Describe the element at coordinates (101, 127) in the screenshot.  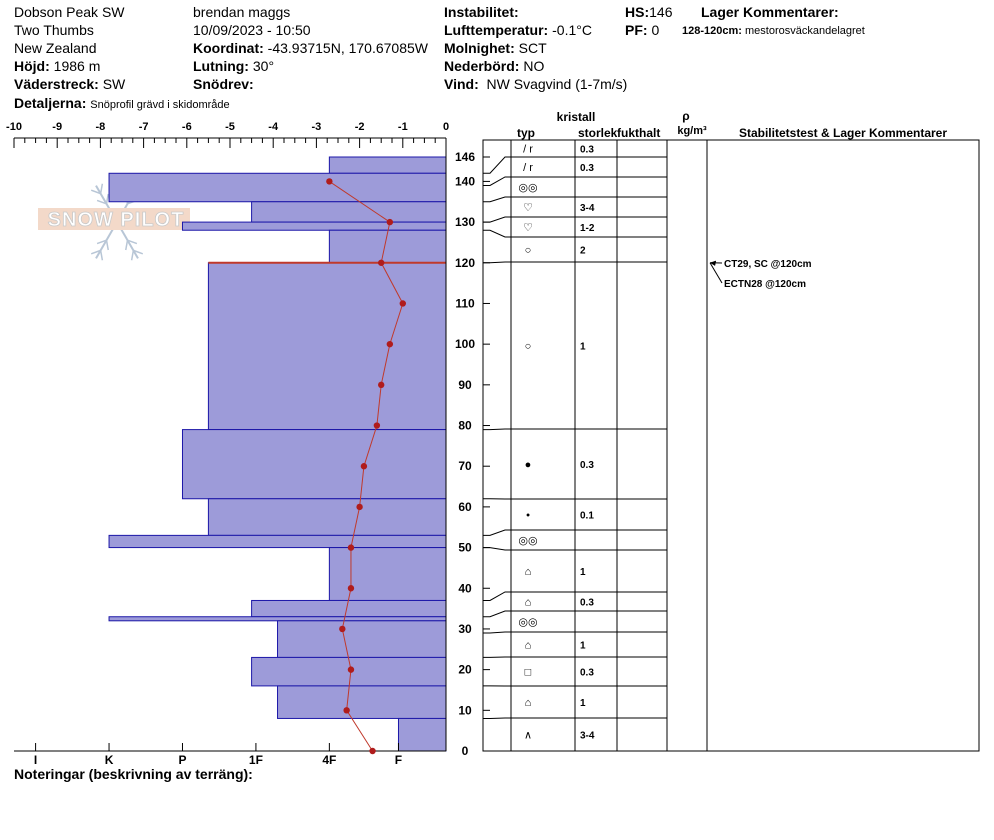
I see `temp-tick-label: -8` at that location.